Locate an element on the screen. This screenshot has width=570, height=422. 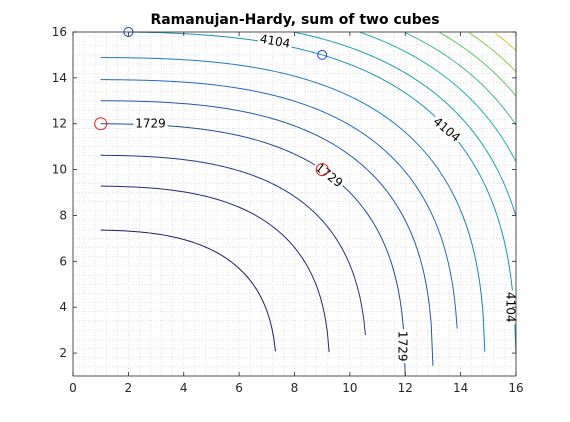
y-tick-label: 6 is located at coordinates (63, 261).